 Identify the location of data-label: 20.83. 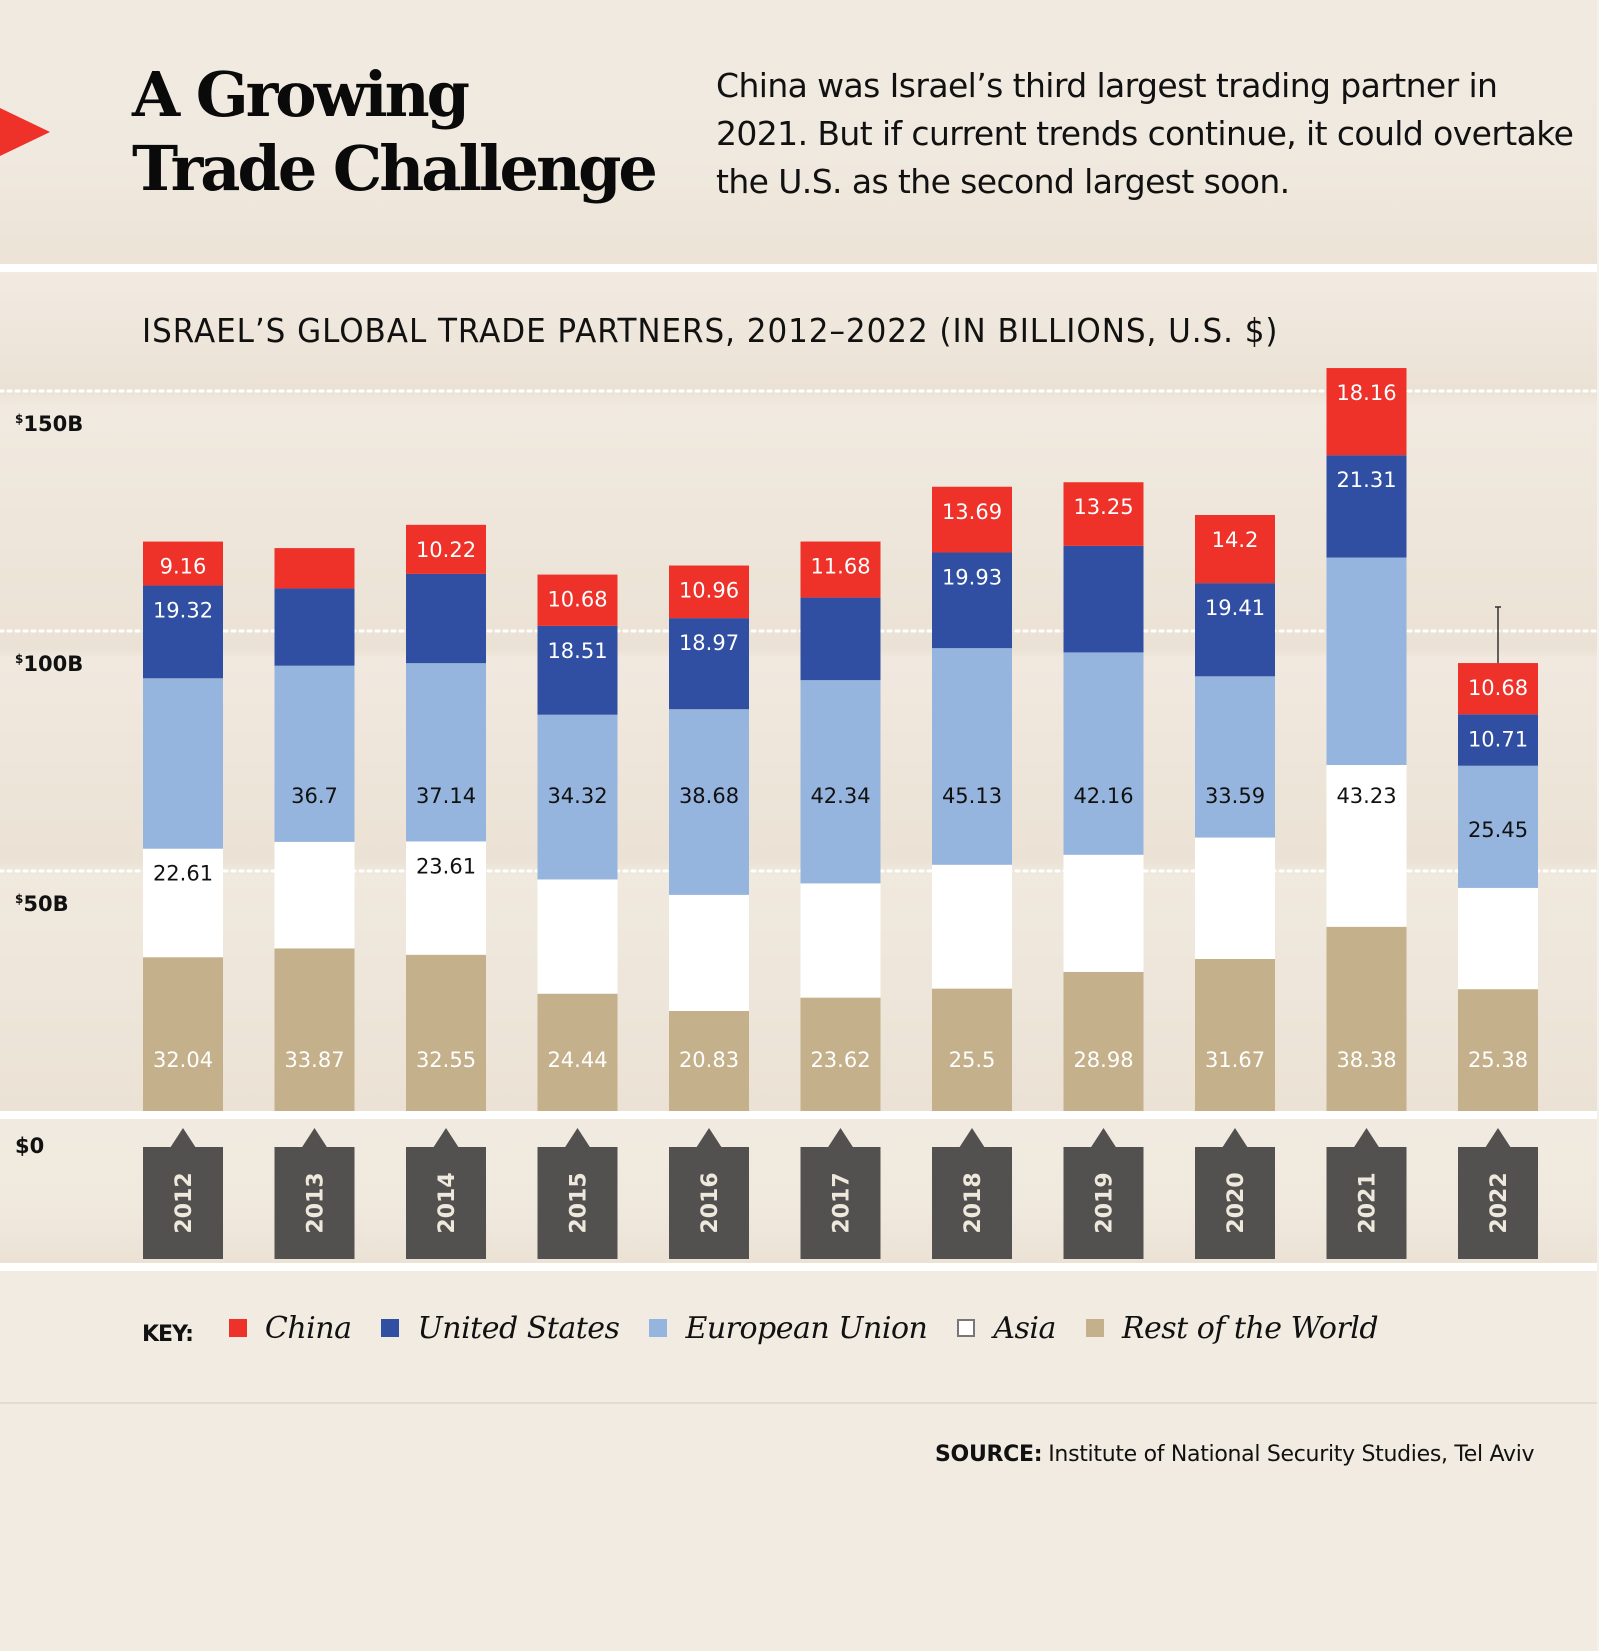
(709, 1060).